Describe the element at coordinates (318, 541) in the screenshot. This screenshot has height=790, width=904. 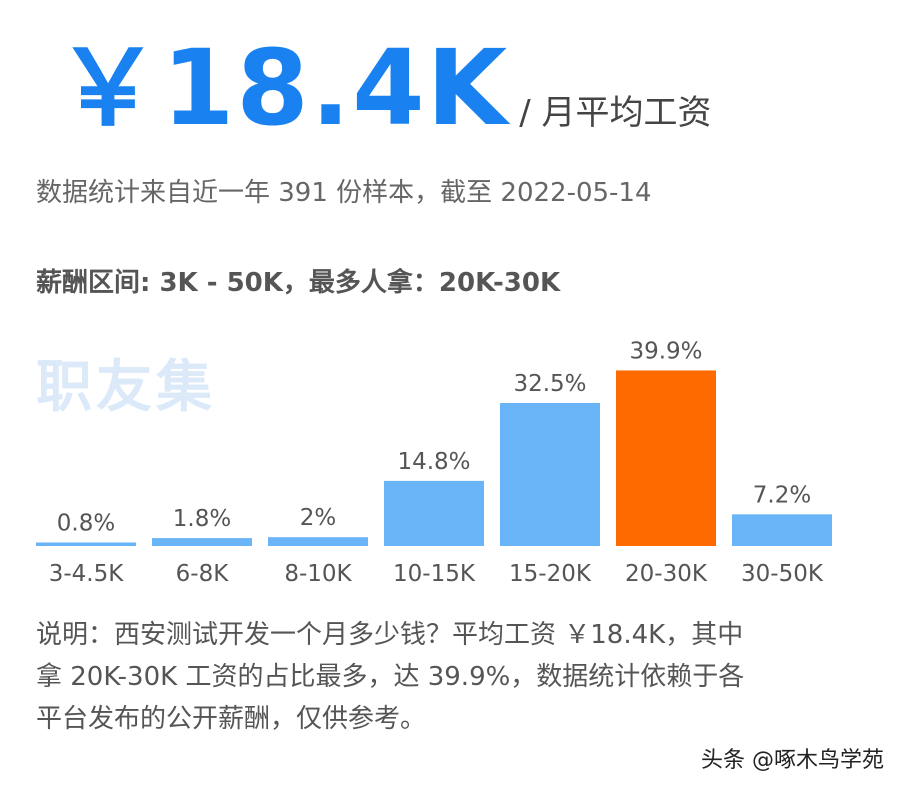
I see `bar-8-10K` at that location.